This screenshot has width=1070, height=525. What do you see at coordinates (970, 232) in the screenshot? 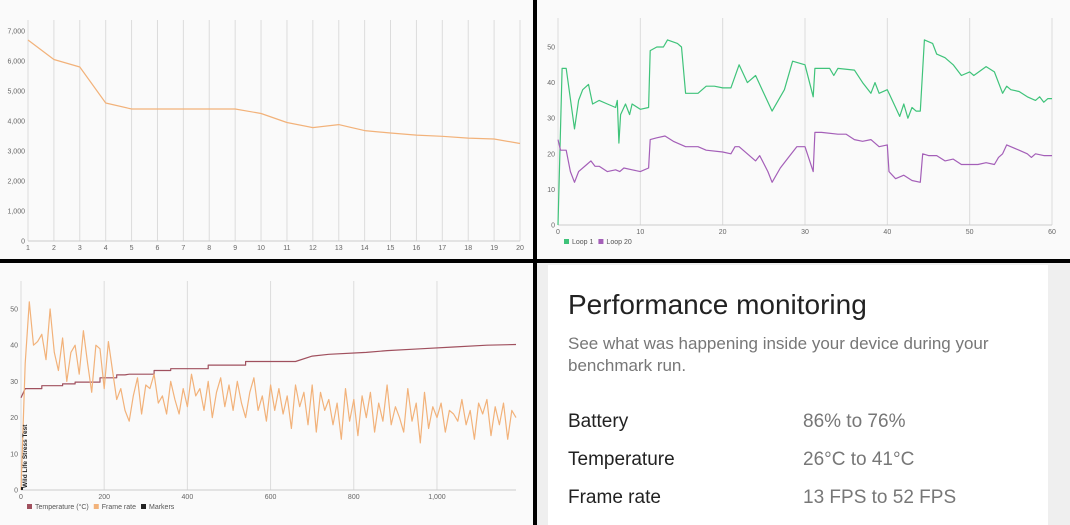
I see `x-tick-label: 50` at bounding box center [970, 232].